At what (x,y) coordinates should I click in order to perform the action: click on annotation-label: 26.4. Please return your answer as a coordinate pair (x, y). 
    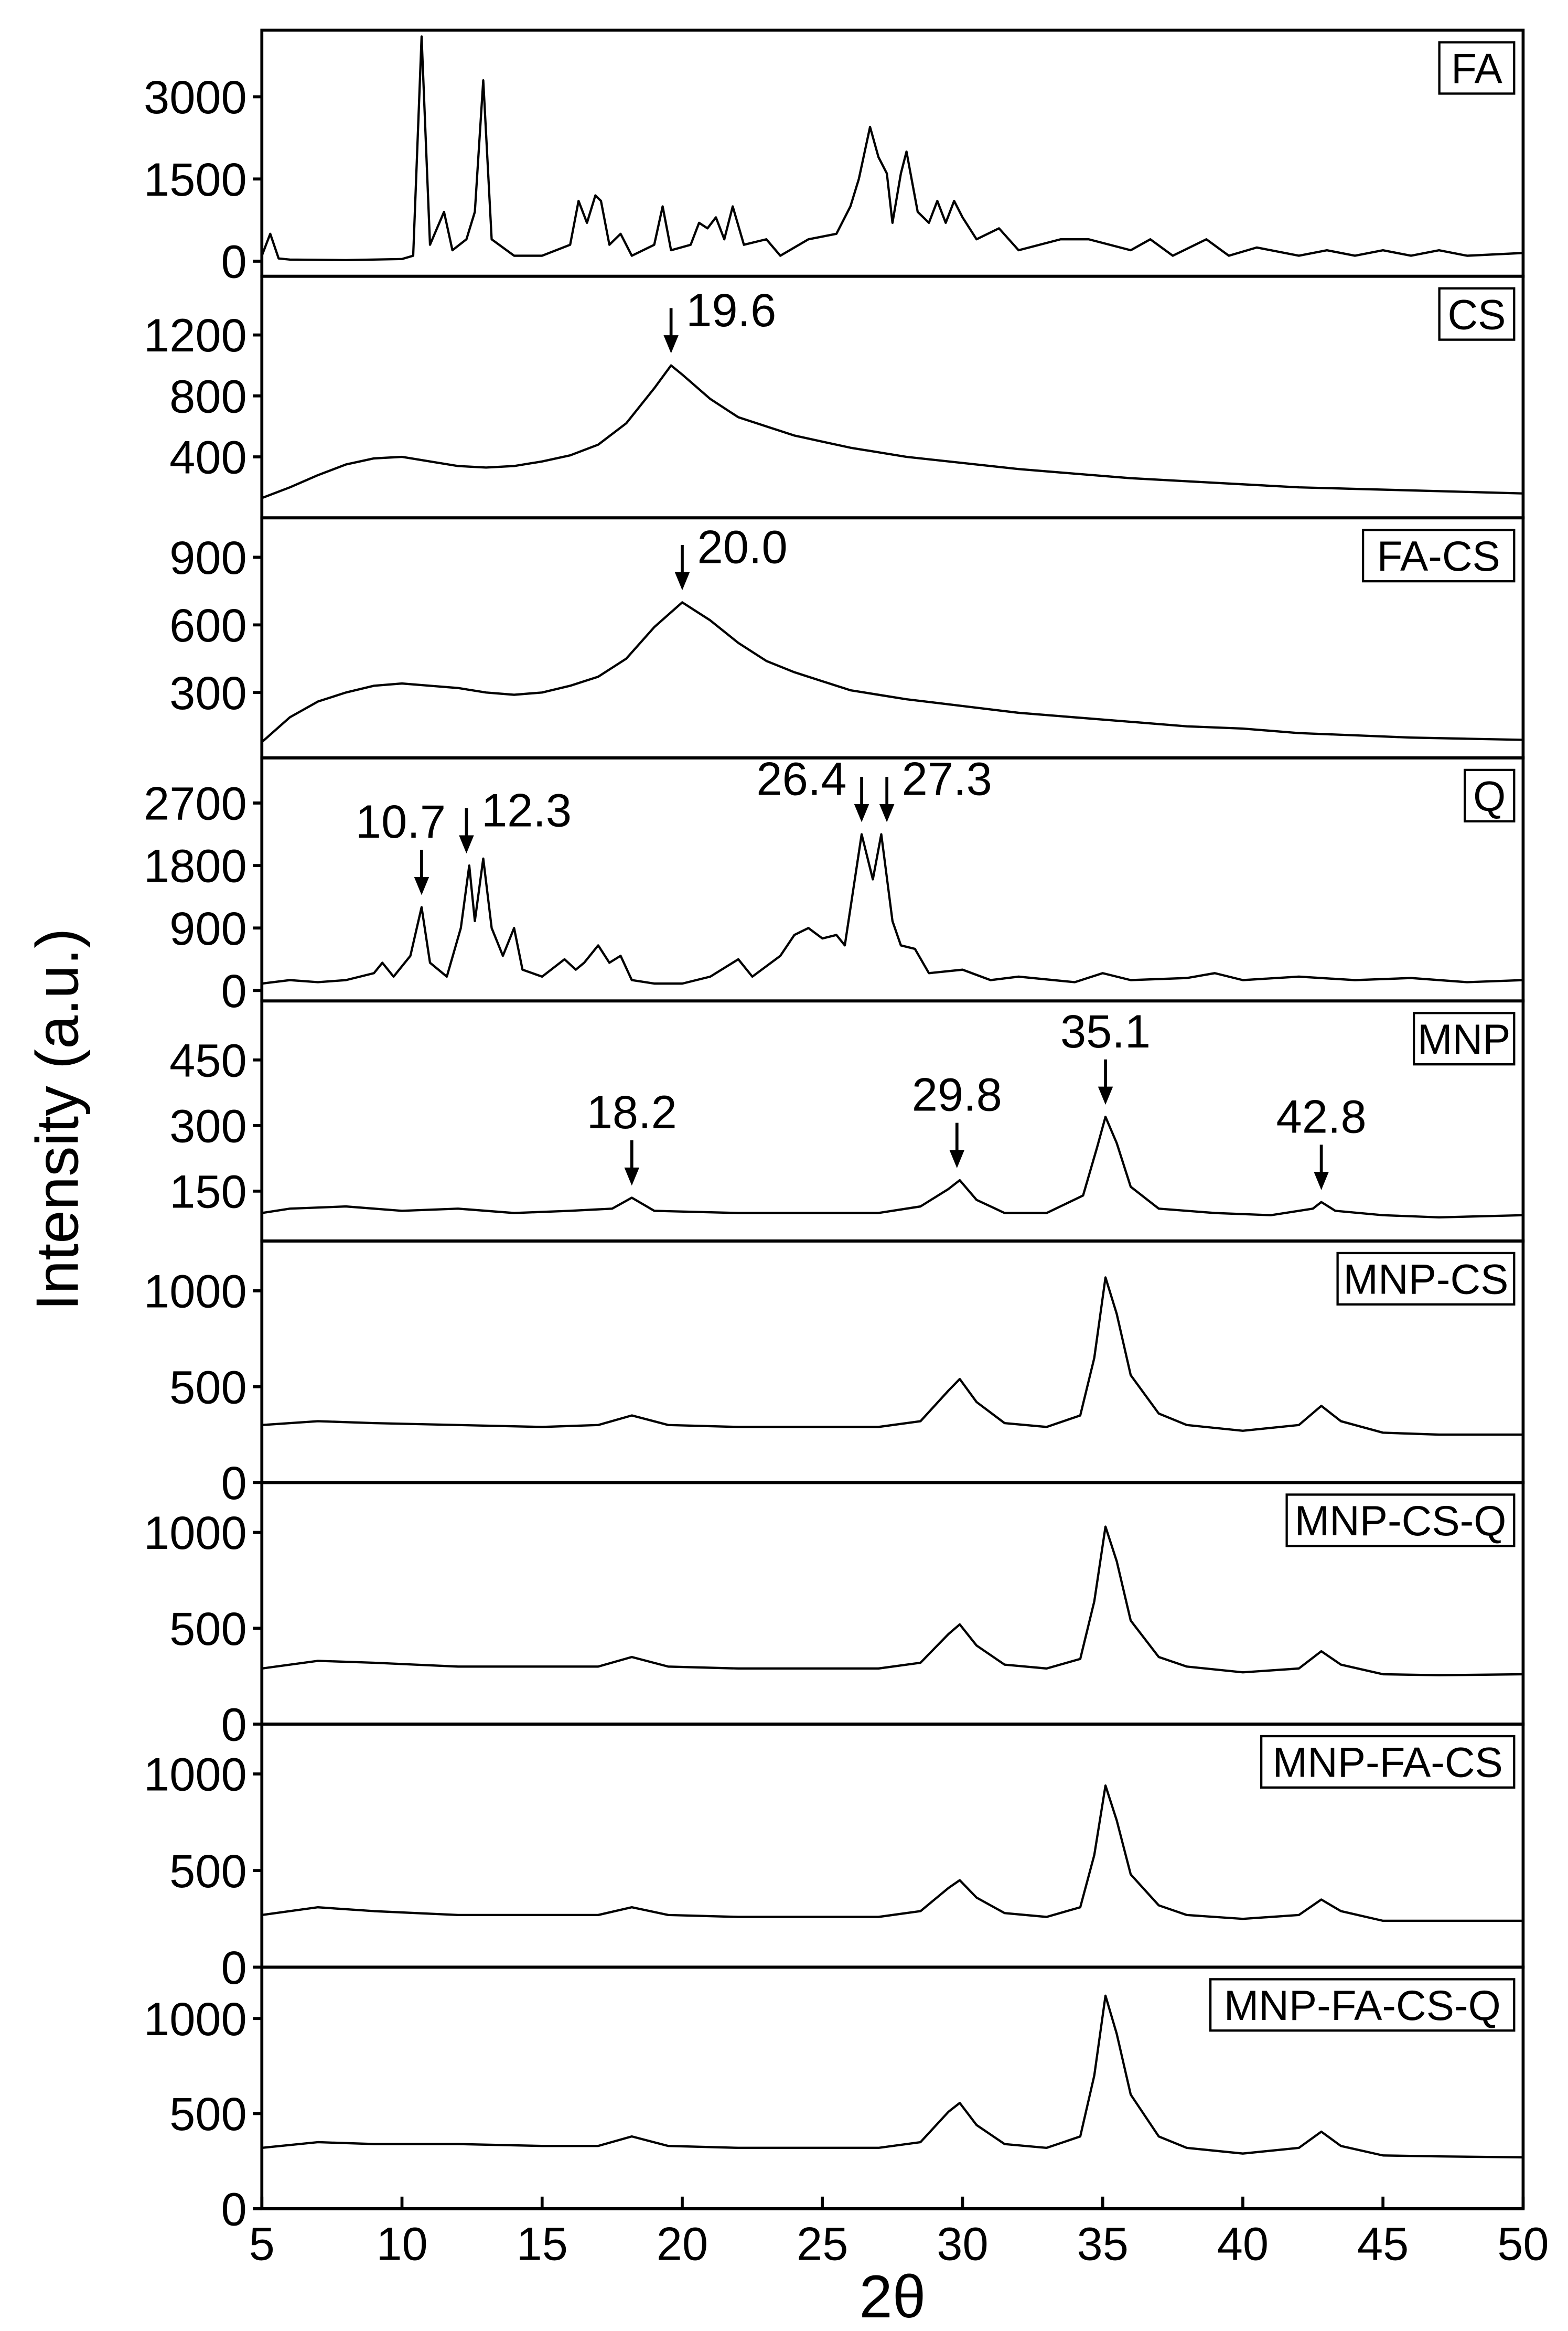
    Looking at the image, I should click on (801, 779).